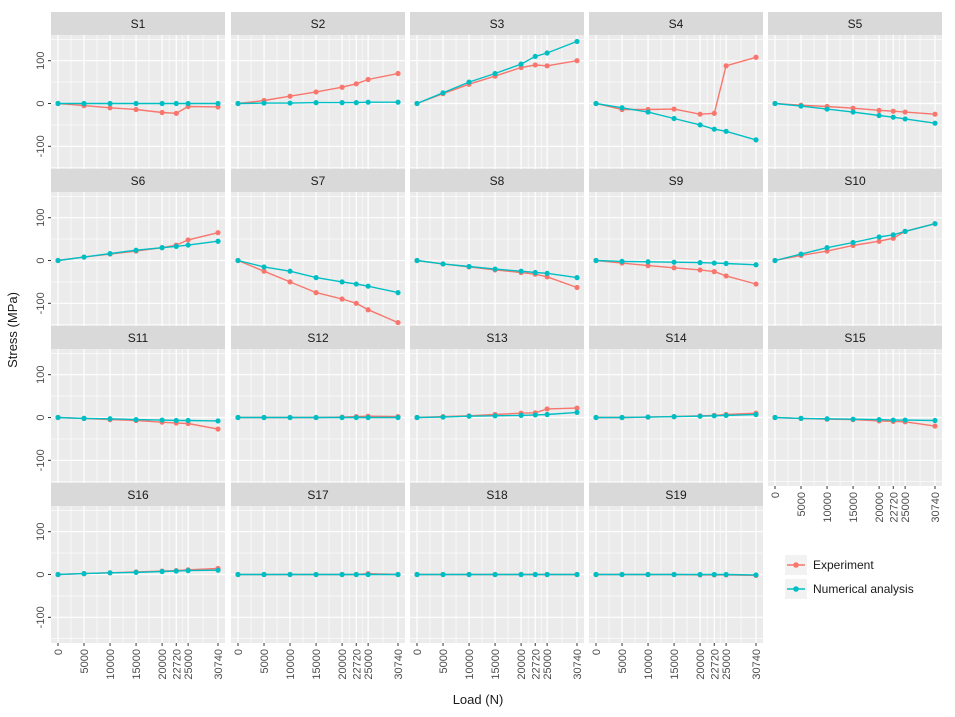 Image resolution: width=955 pixels, height=717 pixels. I want to click on x-axis-title: Load (N), so click(478, 699).